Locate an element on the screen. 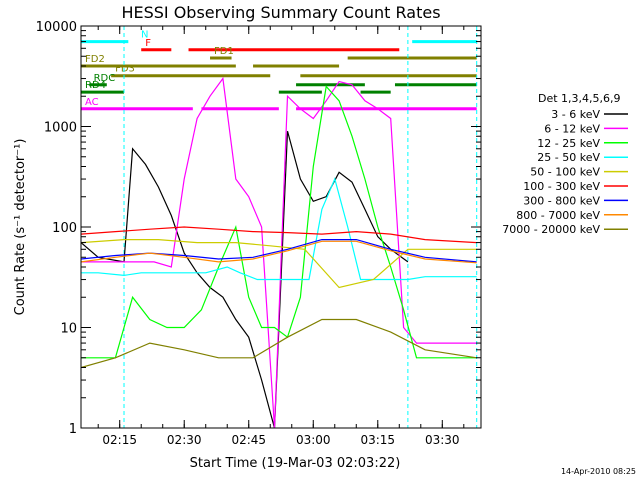  footer-timestamp: 14-Apr-2010 08:25 is located at coordinates (598, 471).